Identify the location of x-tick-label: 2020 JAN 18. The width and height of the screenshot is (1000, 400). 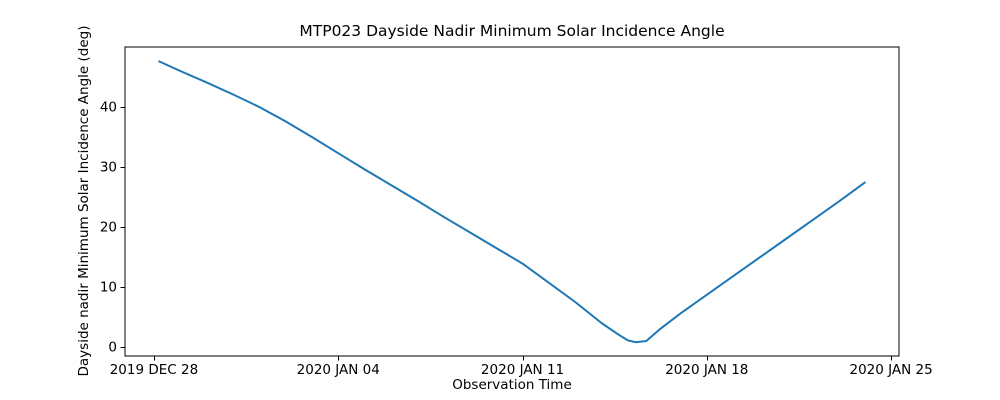
(706, 370).